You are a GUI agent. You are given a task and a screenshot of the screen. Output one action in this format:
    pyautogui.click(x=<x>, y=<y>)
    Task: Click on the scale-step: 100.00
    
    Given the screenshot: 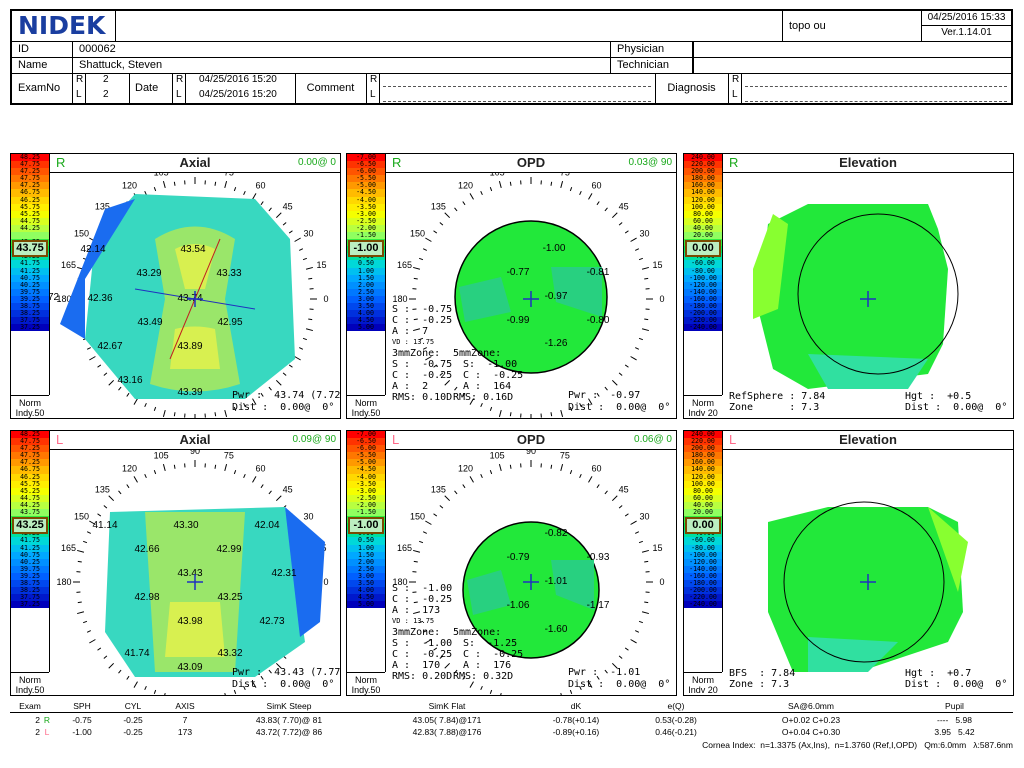 What is the action you would take?
    pyautogui.click(x=703, y=484)
    